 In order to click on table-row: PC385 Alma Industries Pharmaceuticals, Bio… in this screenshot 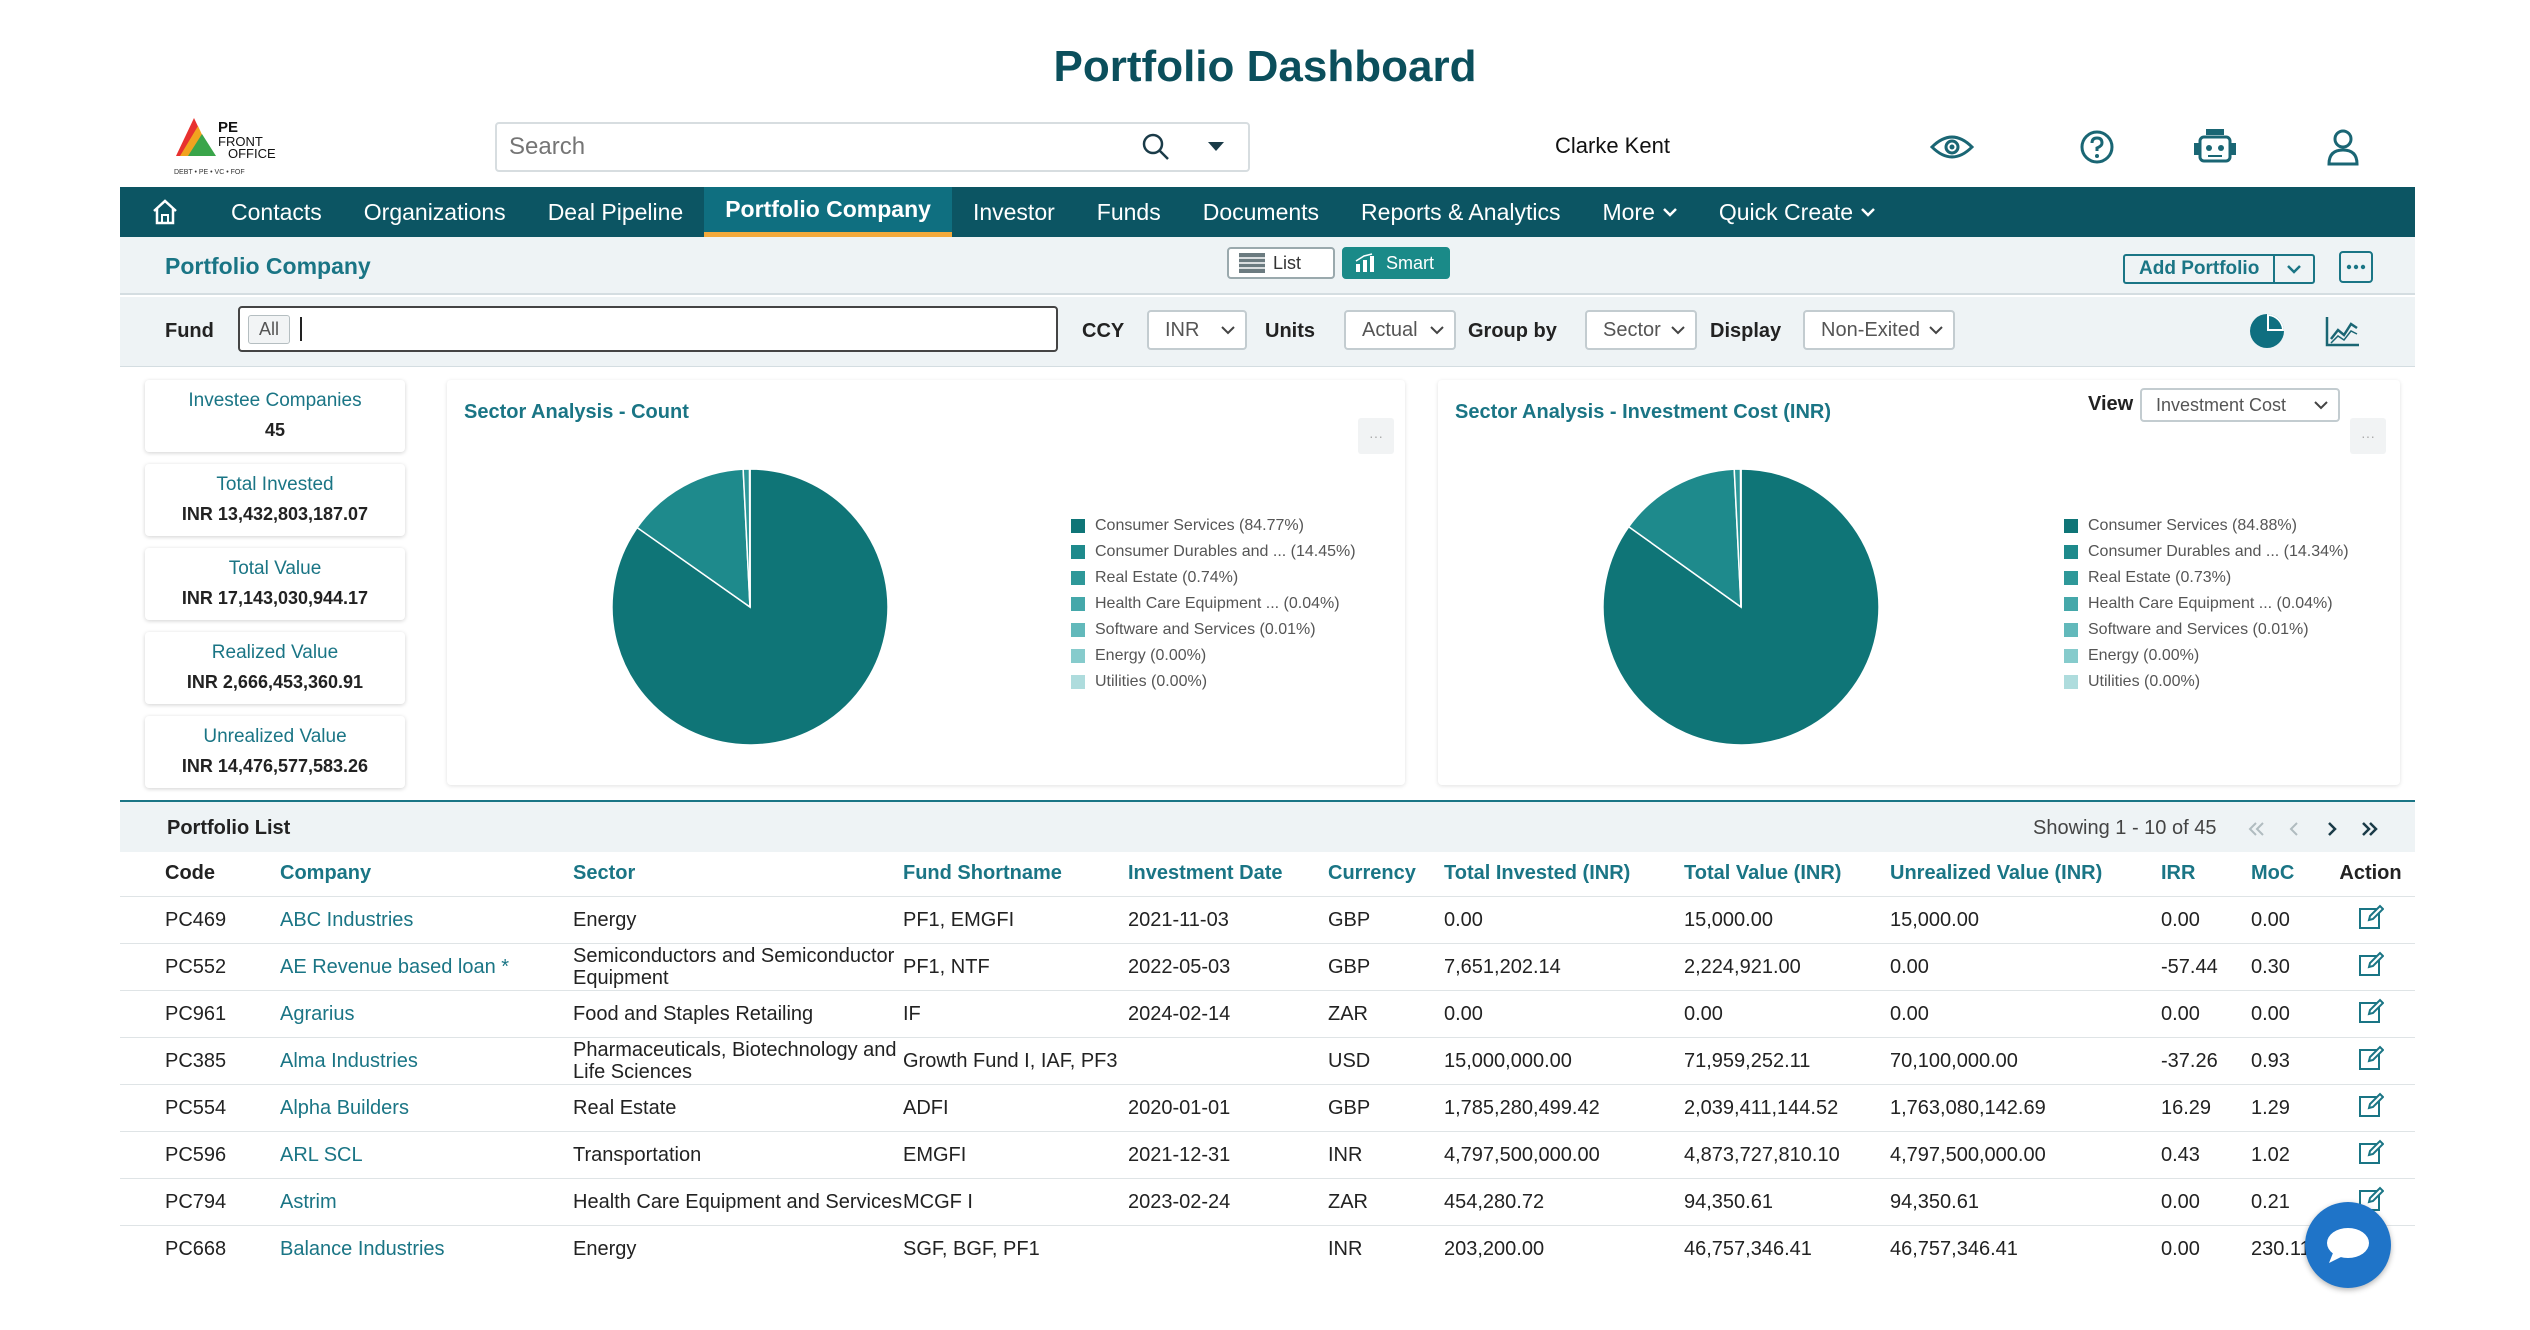, I will do `click(1267, 1060)`.